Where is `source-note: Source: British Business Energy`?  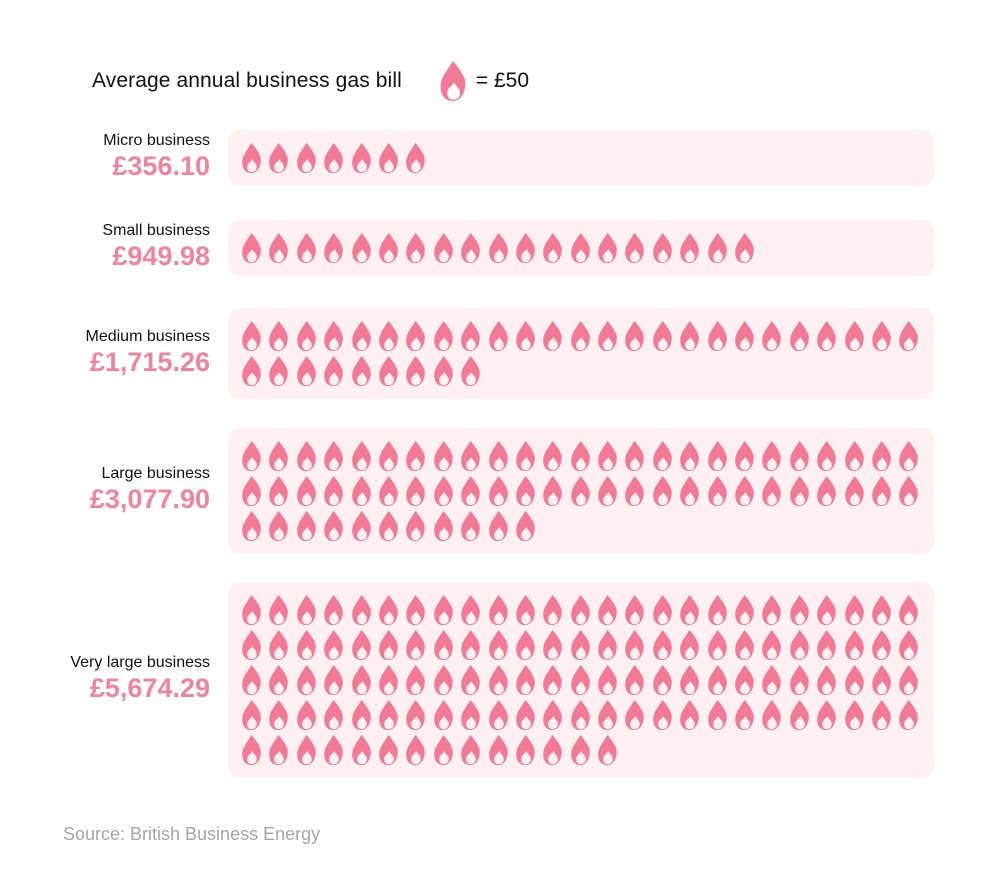 source-note: Source: British Business Energy is located at coordinates (192, 834).